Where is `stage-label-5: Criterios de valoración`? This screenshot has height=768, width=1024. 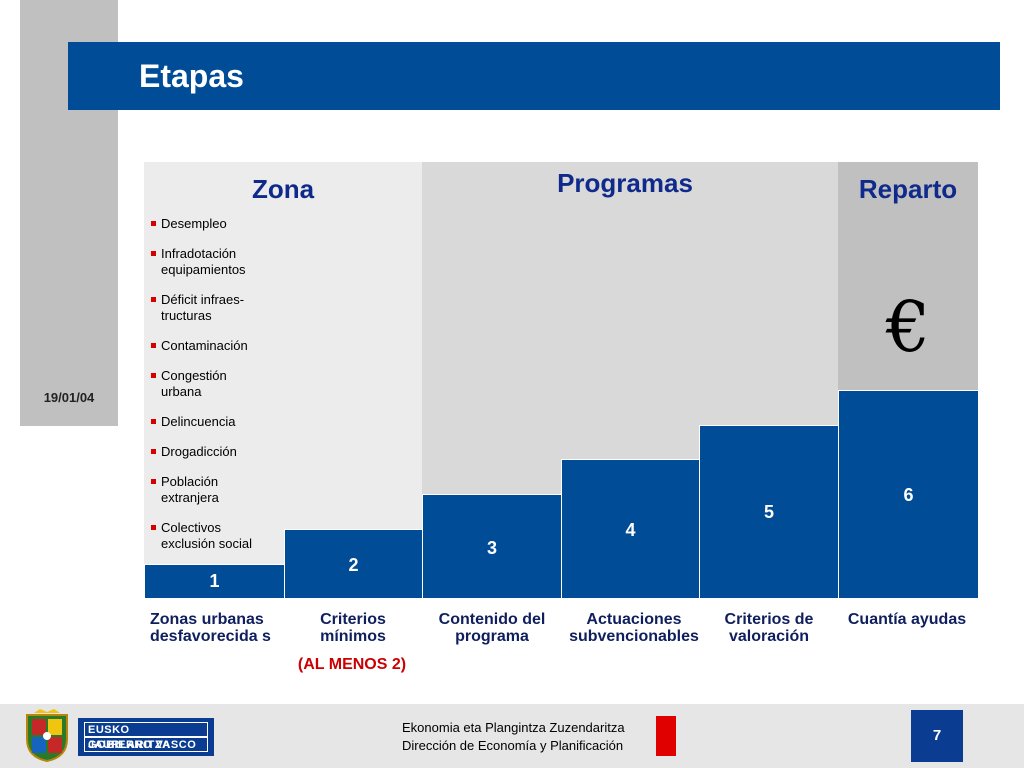
stage-label-5: Criterios de valoración is located at coordinates (769, 628).